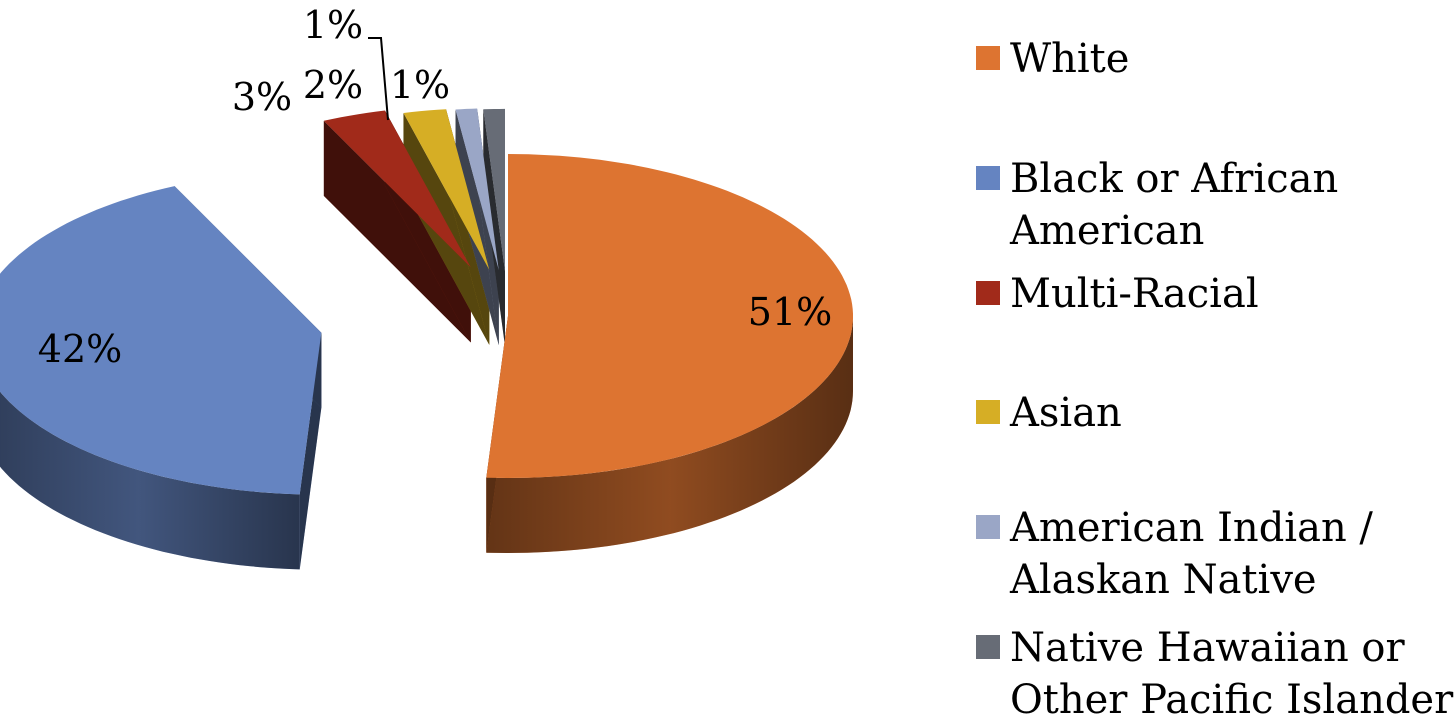  Describe the element at coordinates (1069, 59) in the screenshot. I see `legend-label: White` at that location.